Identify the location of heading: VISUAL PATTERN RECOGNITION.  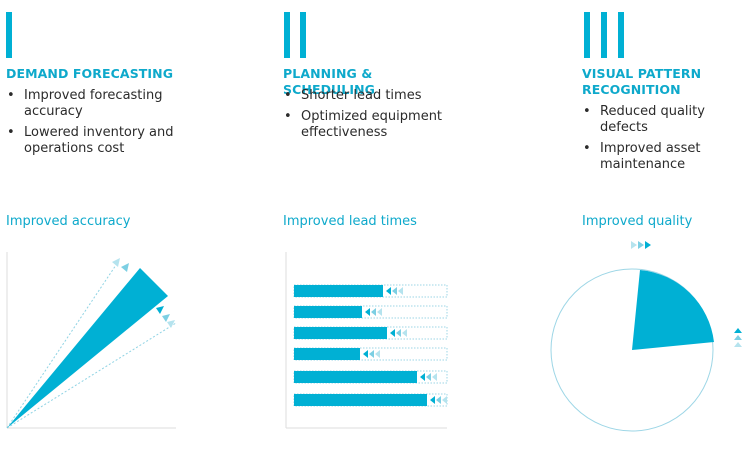
(642, 81).